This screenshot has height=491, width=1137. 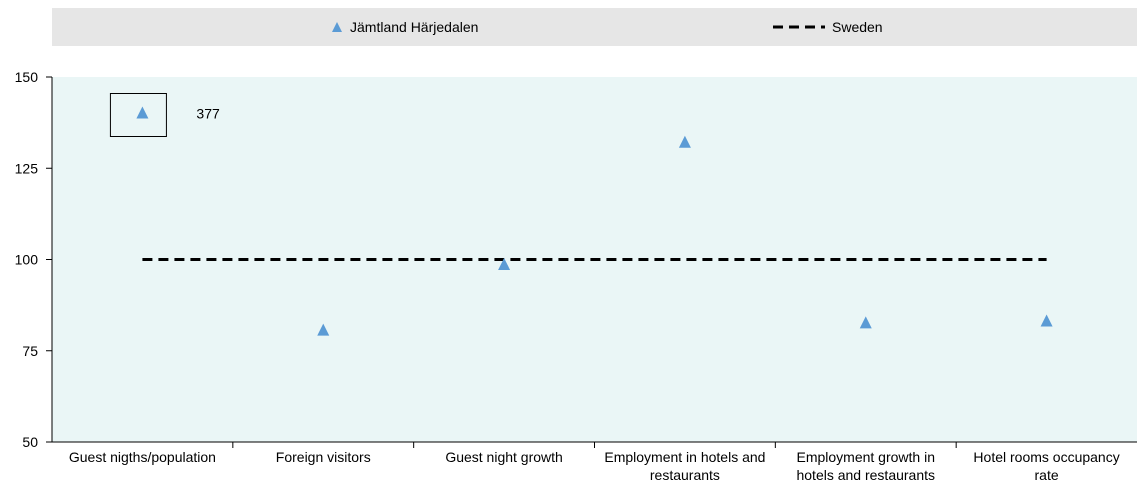 What do you see at coordinates (504, 457) in the screenshot?
I see `x-tick-label: Guest night growth` at bounding box center [504, 457].